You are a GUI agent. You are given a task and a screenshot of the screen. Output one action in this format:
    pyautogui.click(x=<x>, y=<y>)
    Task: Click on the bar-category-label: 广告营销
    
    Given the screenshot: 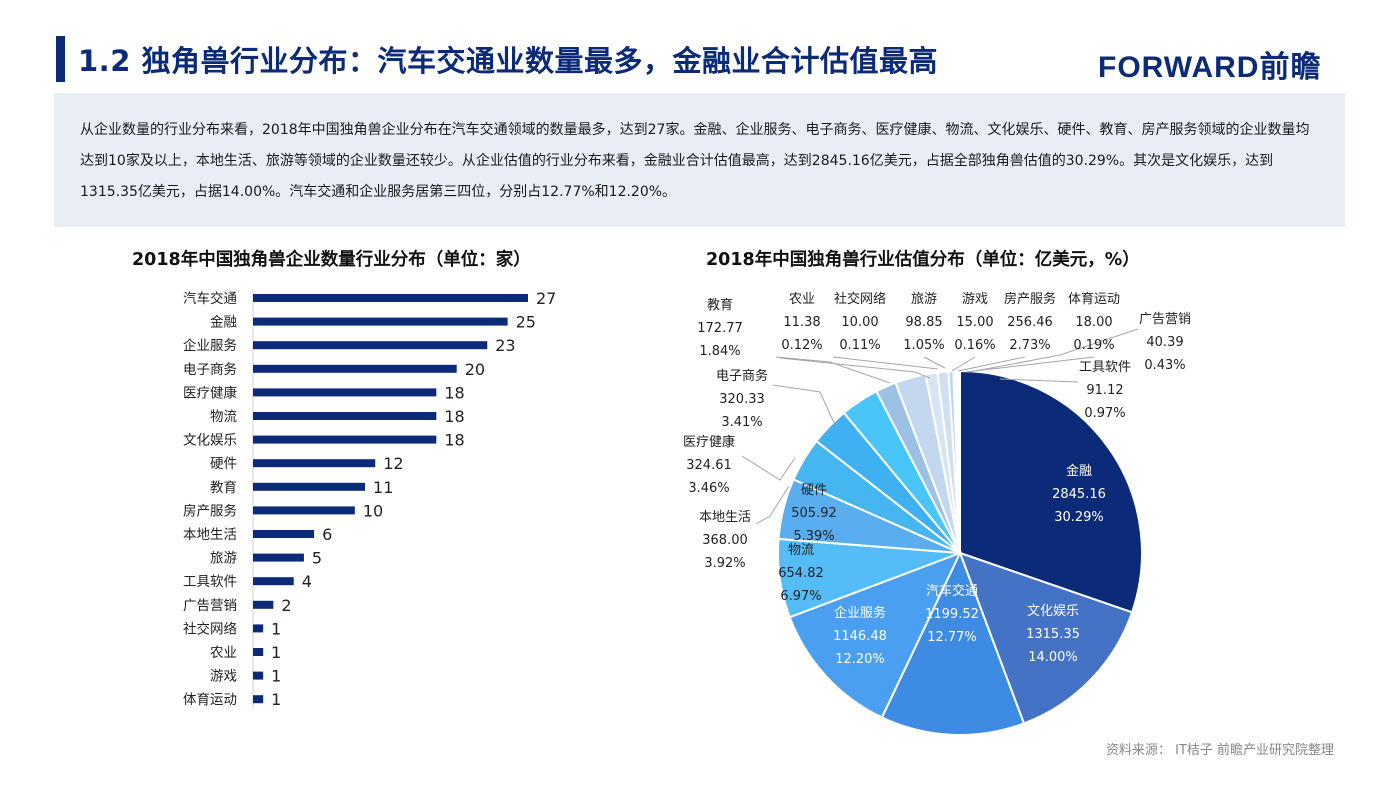 What is the action you would take?
    pyautogui.click(x=210, y=606)
    